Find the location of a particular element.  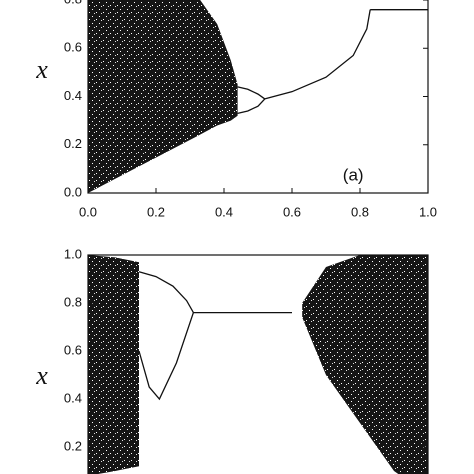

y-tick-label: 1.0 is located at coordinates (73, 253).